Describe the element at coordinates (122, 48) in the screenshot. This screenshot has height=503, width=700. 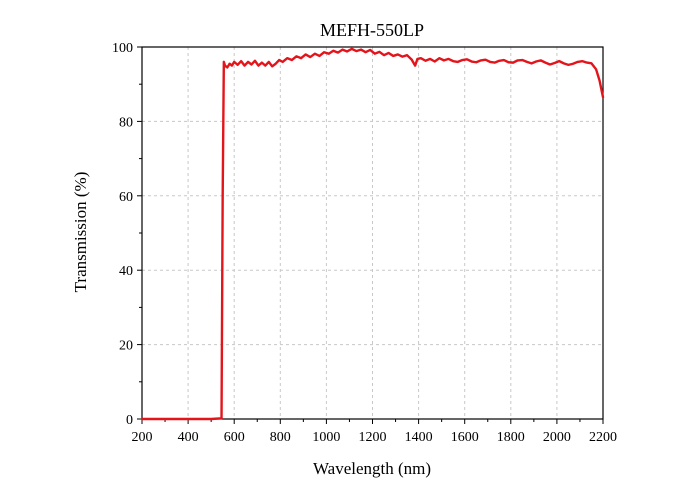
I see `y-tick-label-100: 100` at that location.